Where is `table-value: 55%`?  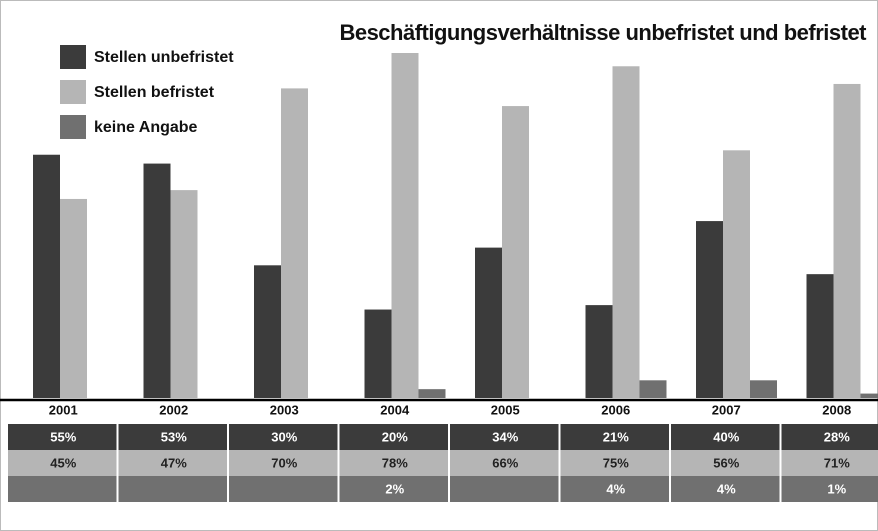
table-value: 55% is located at coordinates (63, 436).